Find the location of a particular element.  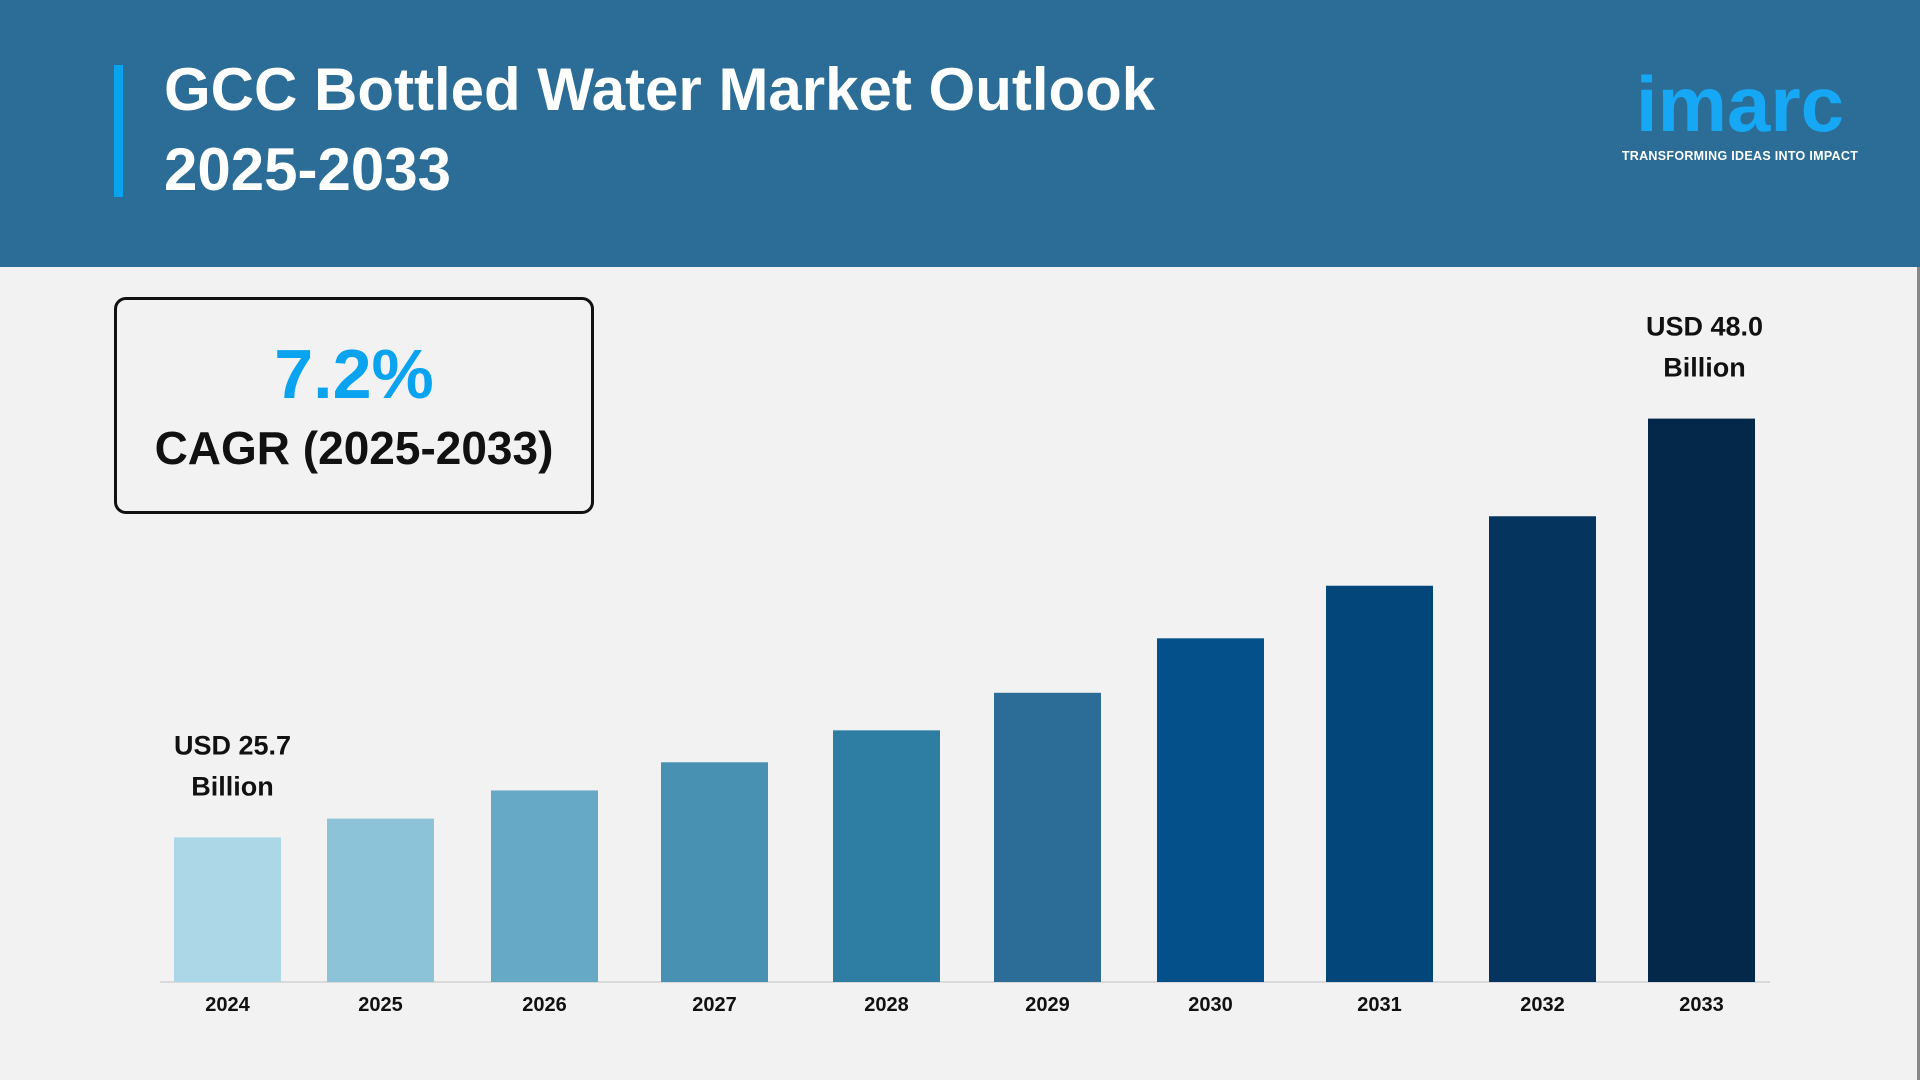

bar-2031 is located at coordinates (1379, 783).